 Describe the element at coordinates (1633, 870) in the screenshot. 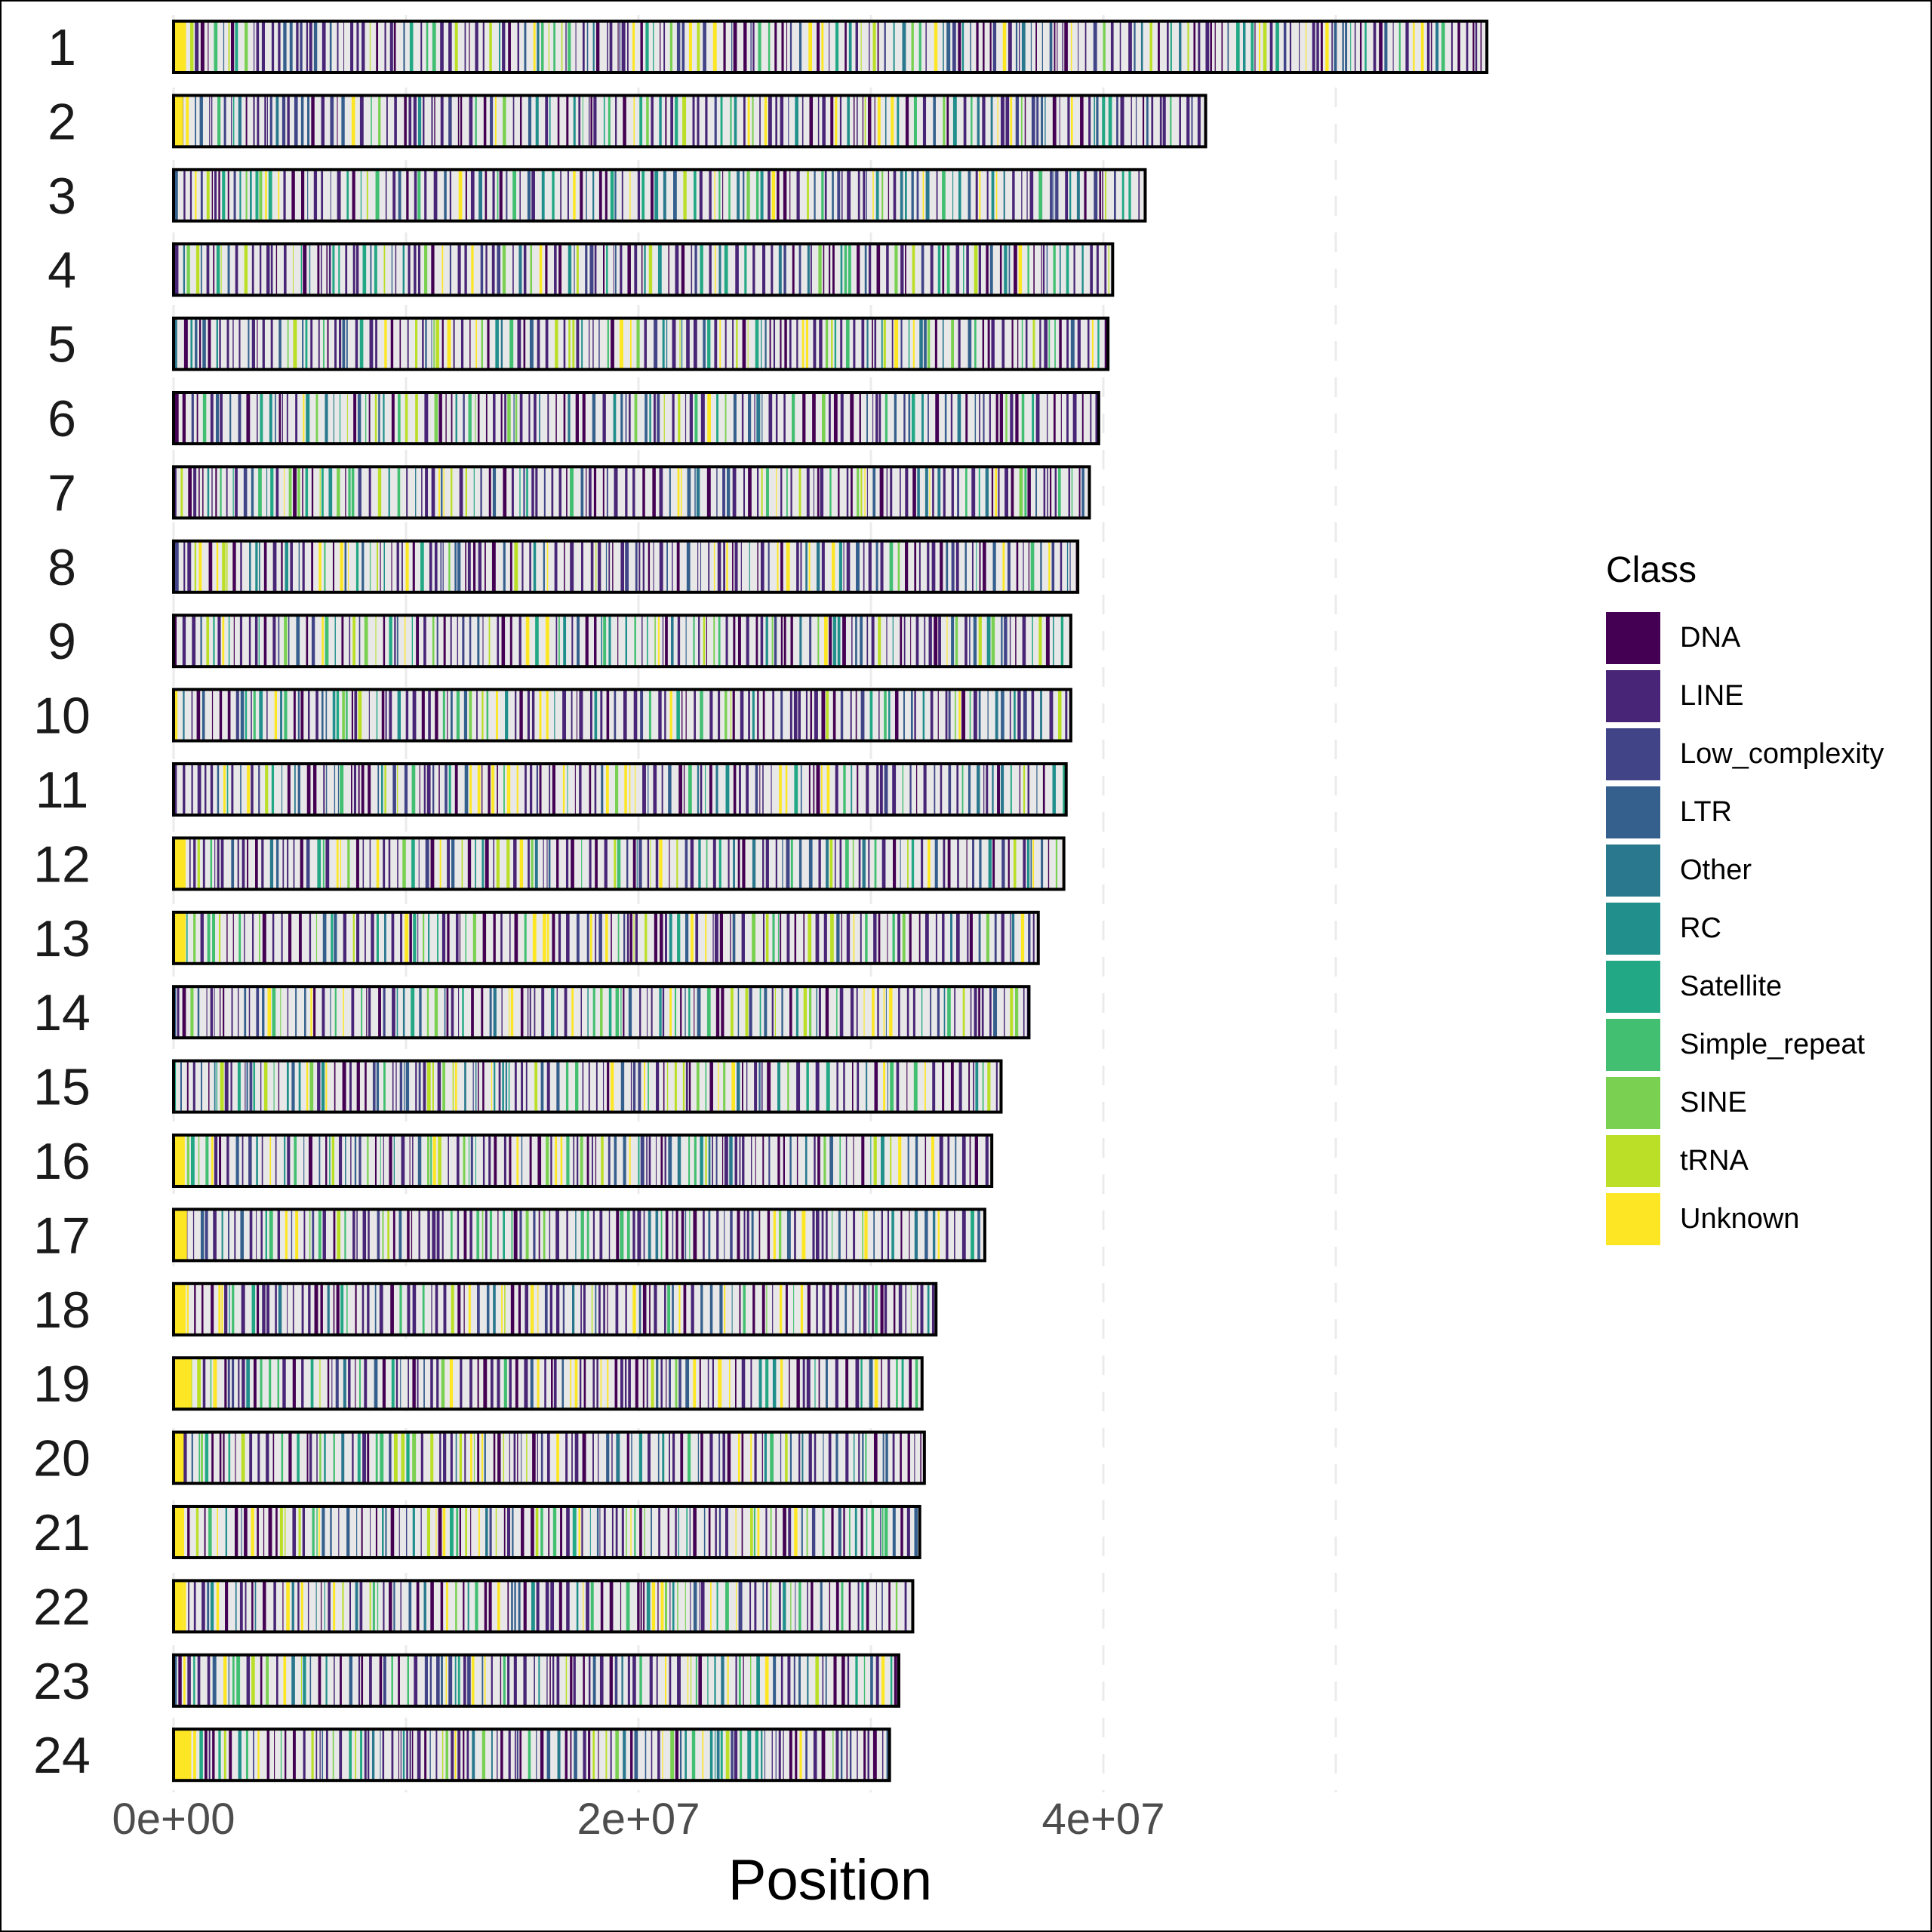

I see `legend-key-swatch` at that location.